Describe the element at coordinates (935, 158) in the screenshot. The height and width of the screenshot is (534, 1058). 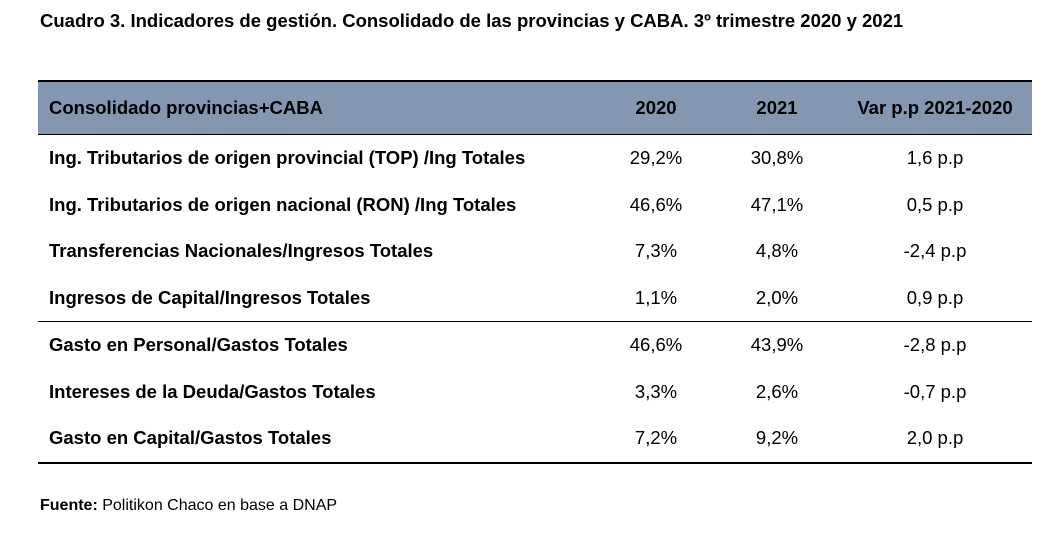
I see `variation-cell: 1,6 p.p` at that location.